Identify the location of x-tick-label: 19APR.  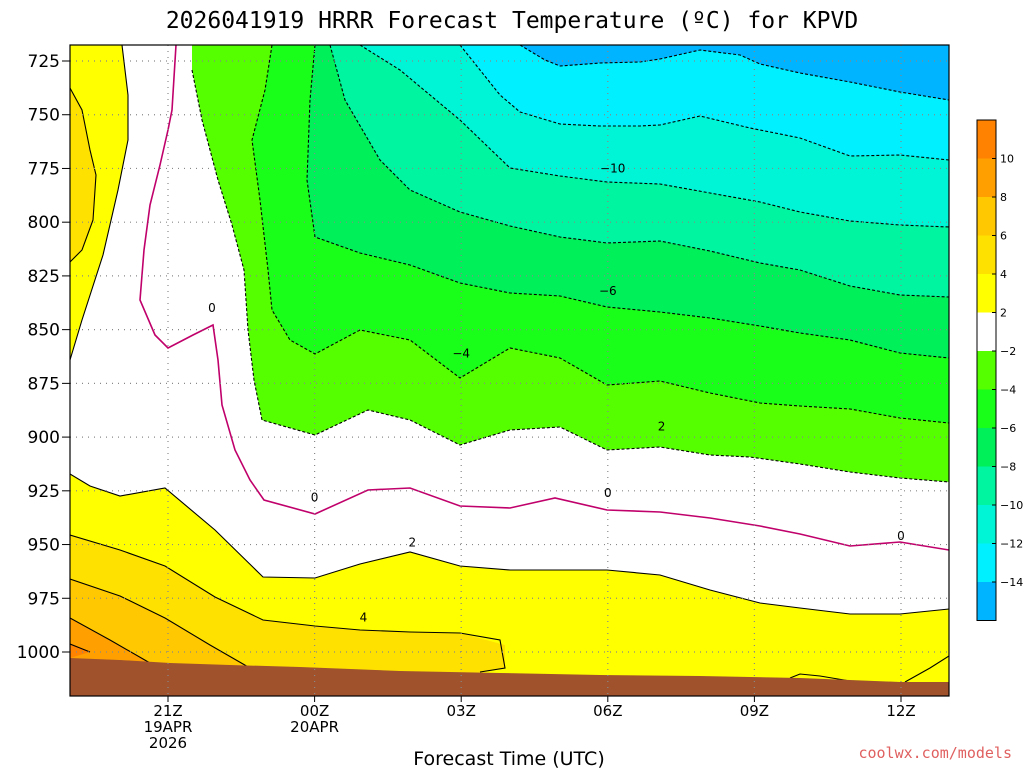
(168, 727).